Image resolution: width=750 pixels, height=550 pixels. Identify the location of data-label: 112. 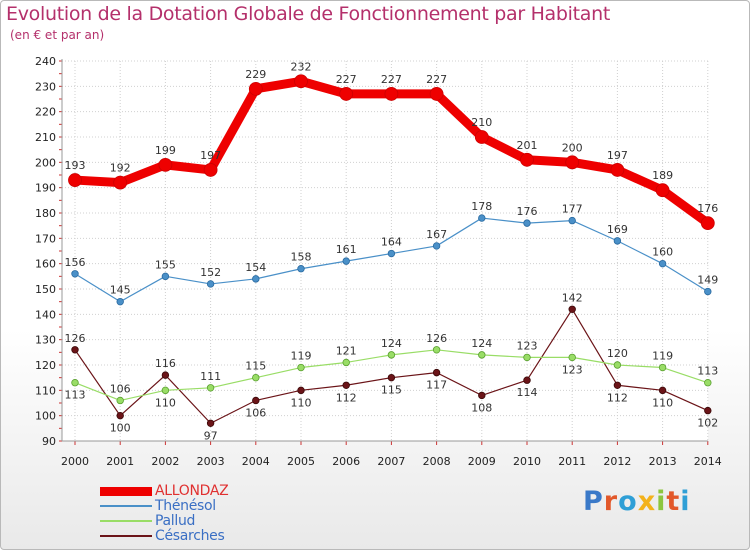
(617, 397).